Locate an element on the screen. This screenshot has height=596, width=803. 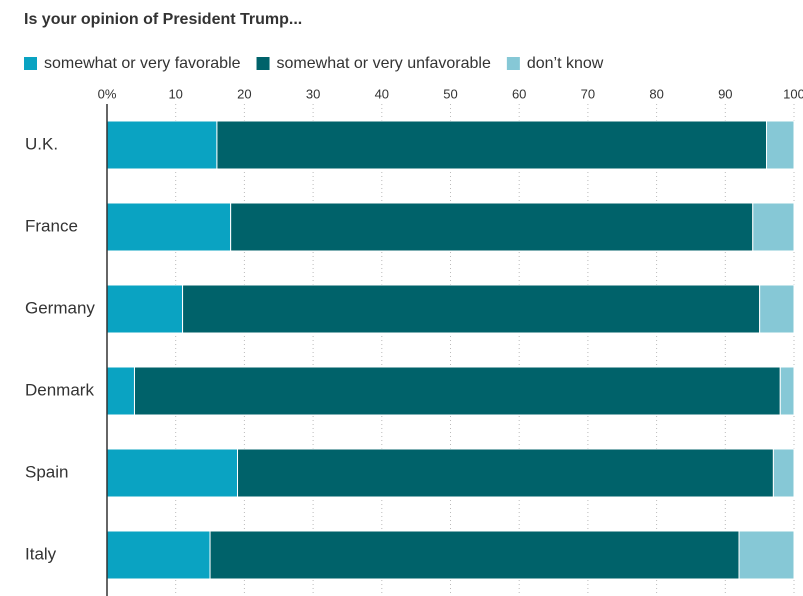
x-tick-label: 10 is located at coordinates (175, 93).